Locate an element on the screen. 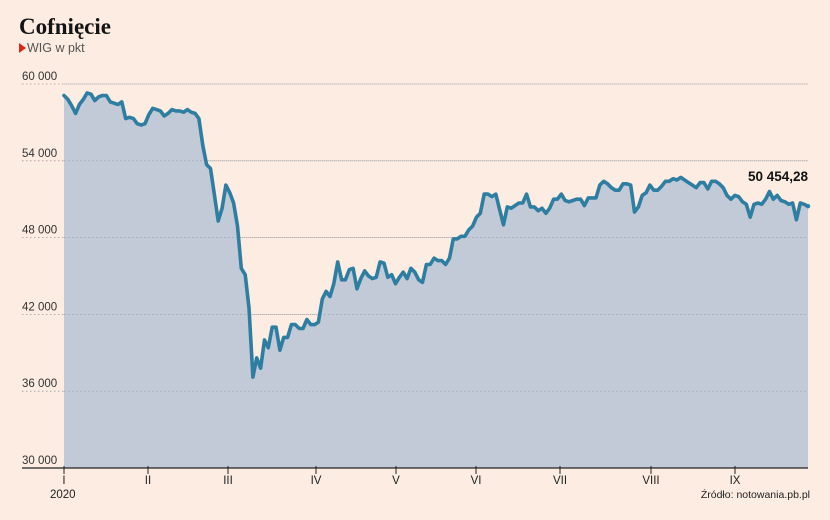 The height and width of the screenshot is (520, 830). subtitle-label: WIG w pkt is located at coordinates (56, 48).